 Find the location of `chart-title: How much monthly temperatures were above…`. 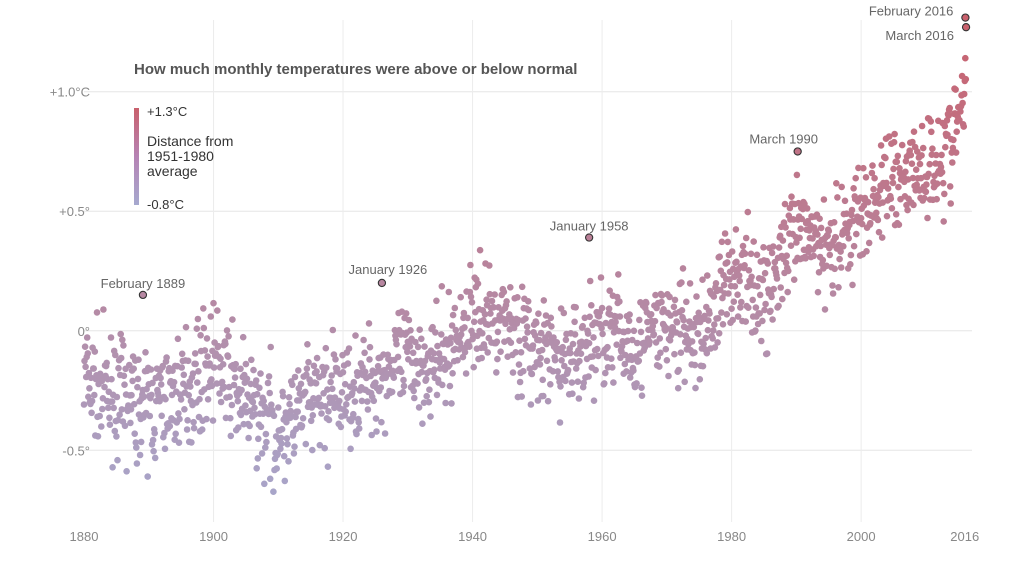

chart-title: How much monthly temperatures were above… is located at coordinates (355, 69).